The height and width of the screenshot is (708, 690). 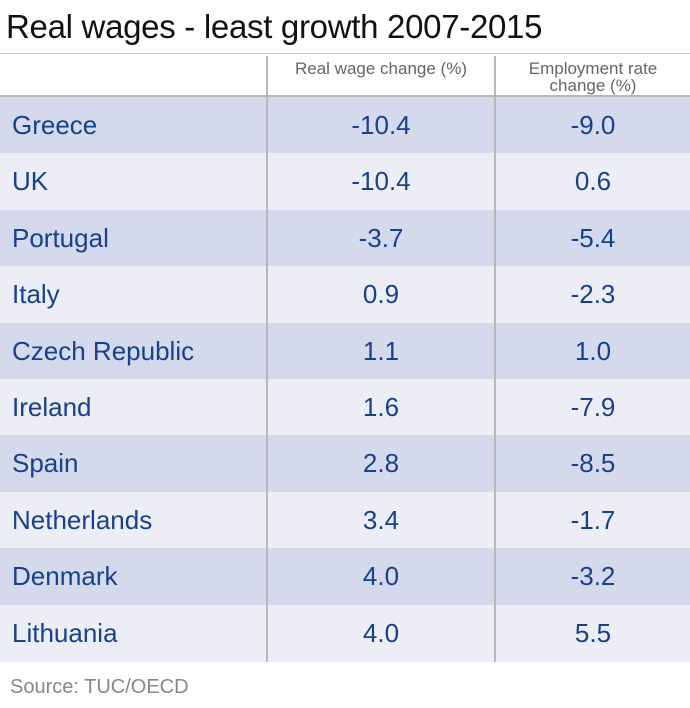 What do you see at coordinates (381, 350) in the screenshot?
I see `wage-change-value: 1.1` at bounding box center [381, 350].